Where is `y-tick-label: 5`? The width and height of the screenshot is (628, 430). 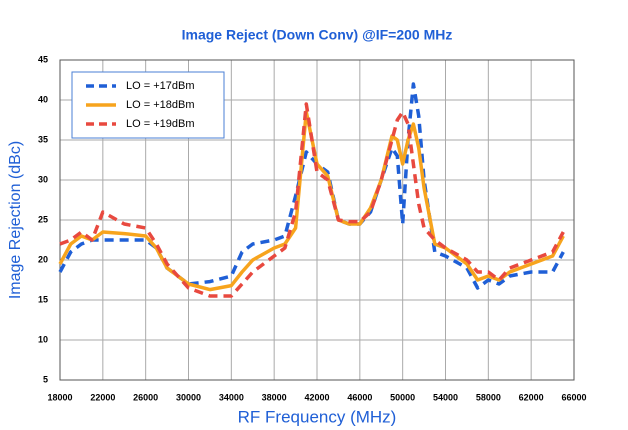
y-tick-label: 5 is located at coordinates (45, 379).